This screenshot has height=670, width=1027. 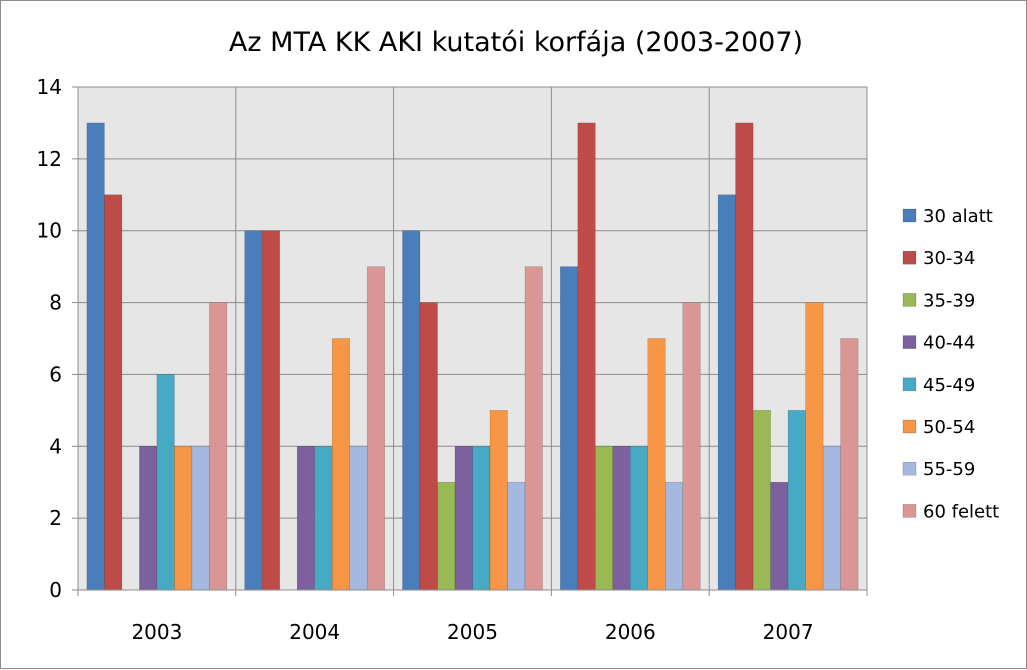 I want to click on legend-label-30-34: 30-34, so click(x=949, y=258).